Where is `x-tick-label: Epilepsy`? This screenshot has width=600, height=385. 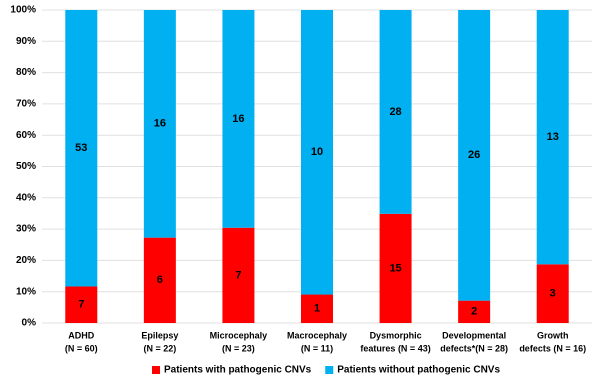 x-tick-label: Epilepsy is located at coordinates (159, 335).